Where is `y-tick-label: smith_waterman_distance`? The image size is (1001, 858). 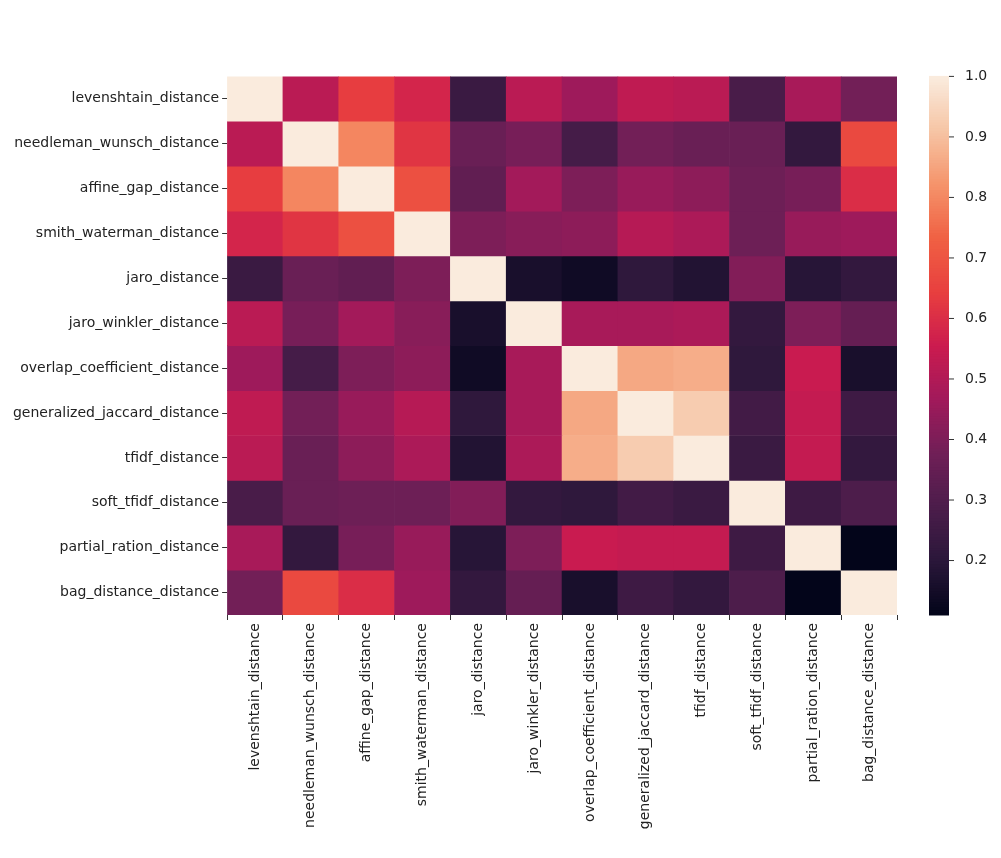
y-tick-label: smith_waterman_distance is located at coordinates (127, 232).